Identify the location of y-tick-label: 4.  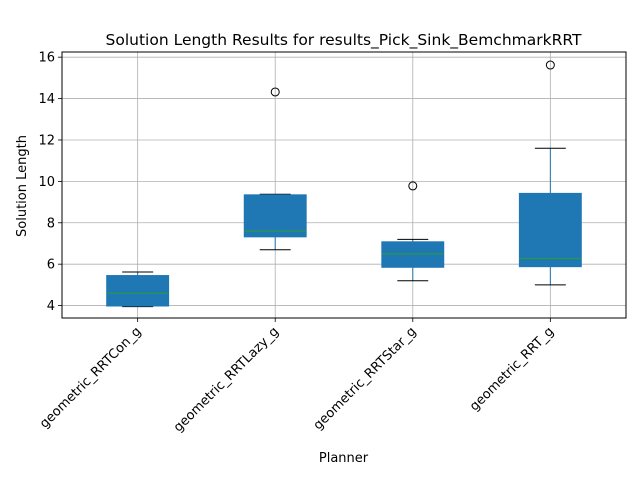
(51, 306).